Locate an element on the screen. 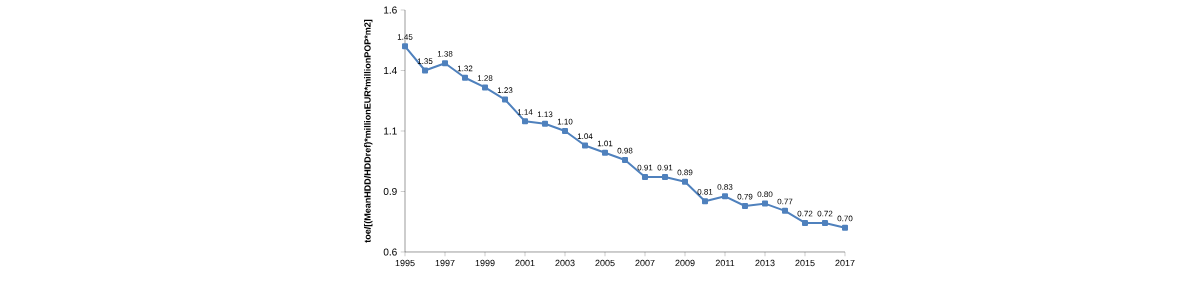 The width and height of the screenshot is (1200, 286). y-tick-label: 1.4 is located at coordinates (390, 70).